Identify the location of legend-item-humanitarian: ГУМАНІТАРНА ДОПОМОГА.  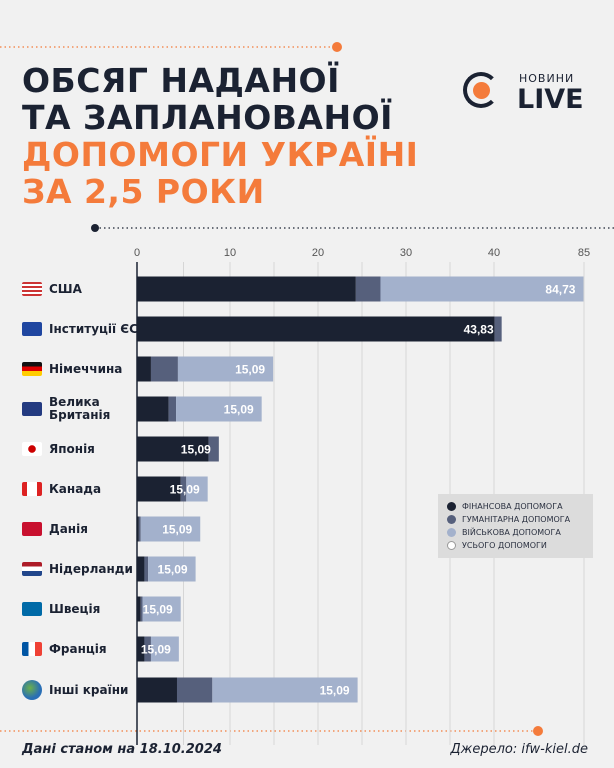
(520, 519).